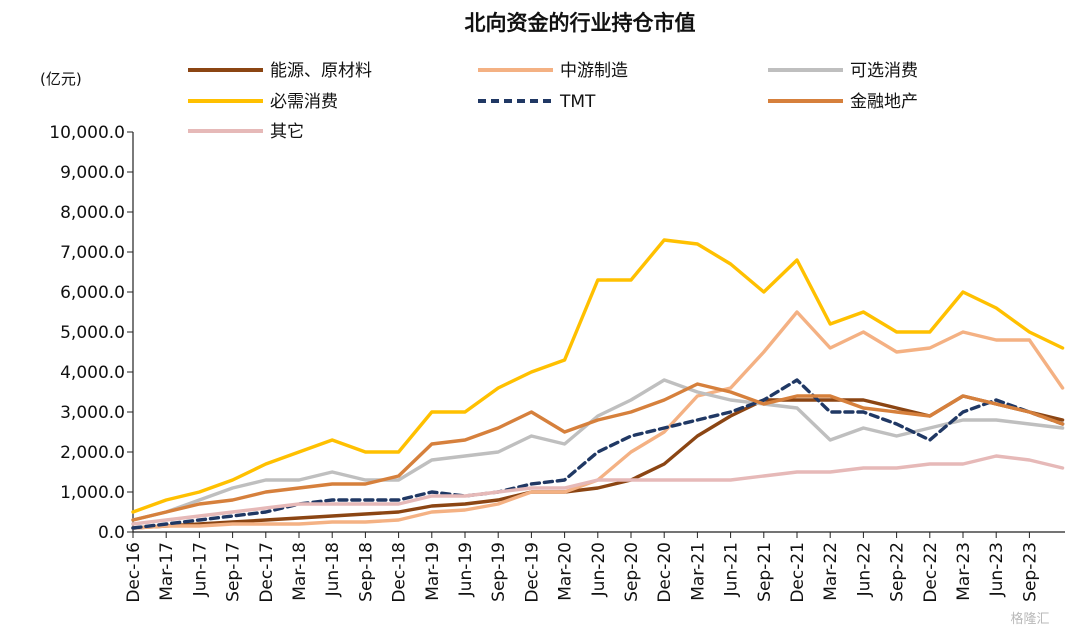 The image size is (1080, 634). Describe the element at coordinates (92, 453) in the screenshot. I see `y-tick-label: 2,000.0` at that location.